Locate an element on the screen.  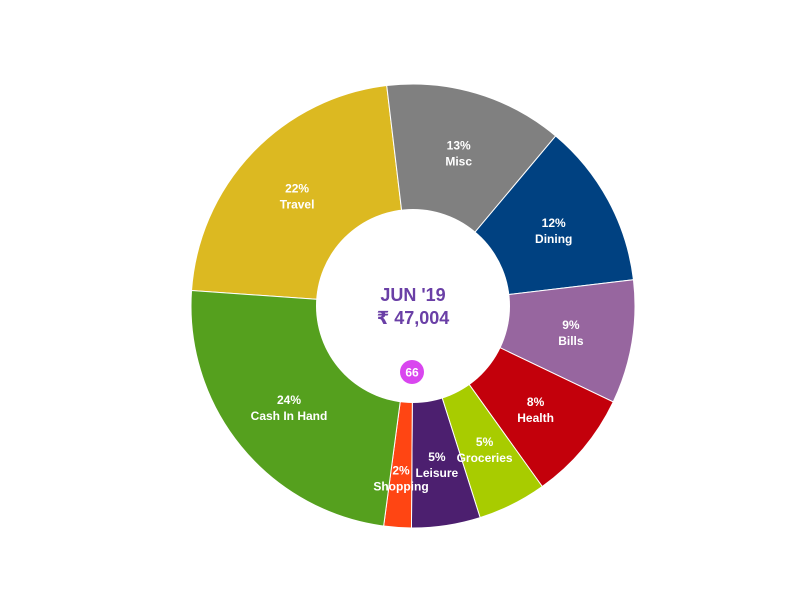
count-badge: 66 is located at coordinates (412, 372).